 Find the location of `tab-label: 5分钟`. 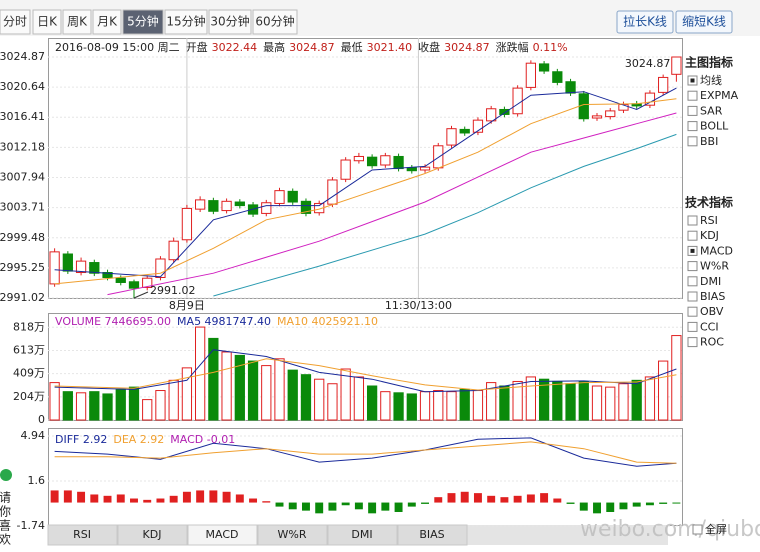

tab-label: 5分钟 is located at coordinates (143, 21).